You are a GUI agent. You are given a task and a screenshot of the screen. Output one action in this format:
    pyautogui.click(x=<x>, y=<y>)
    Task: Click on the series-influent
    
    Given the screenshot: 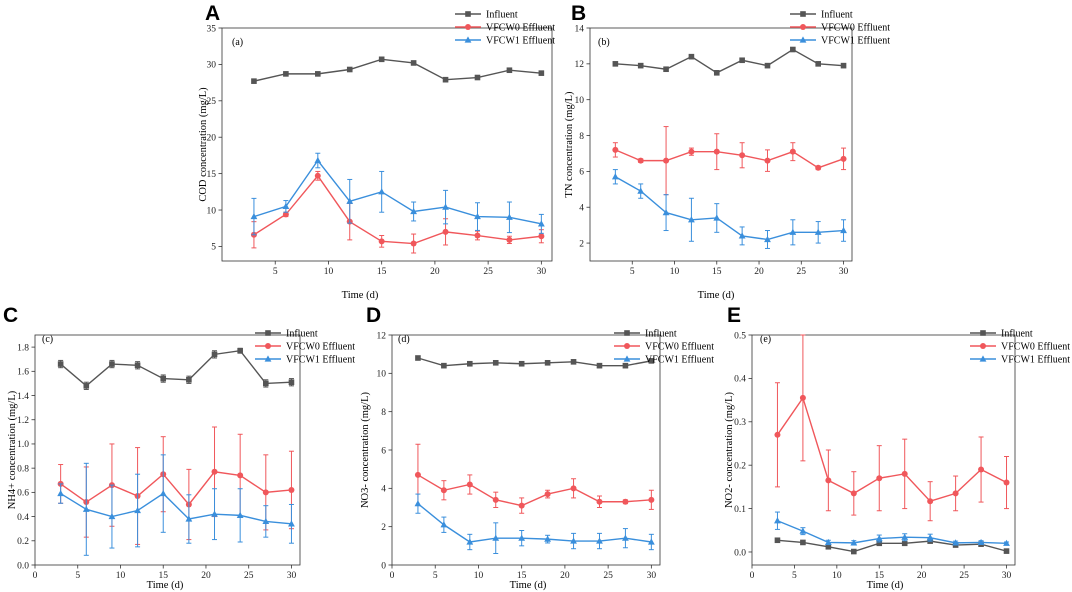 What is the action you would take?
    pyautogui.click(x=729, y=61)
    